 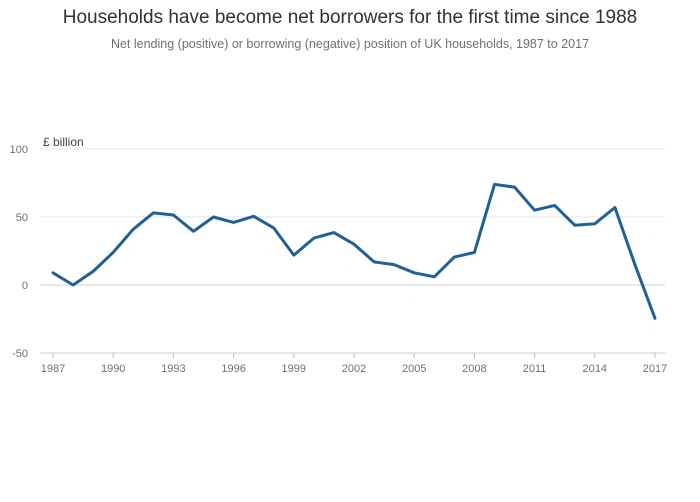 I want to click on x-tick-label: 2011, so click(x=535, y=369).